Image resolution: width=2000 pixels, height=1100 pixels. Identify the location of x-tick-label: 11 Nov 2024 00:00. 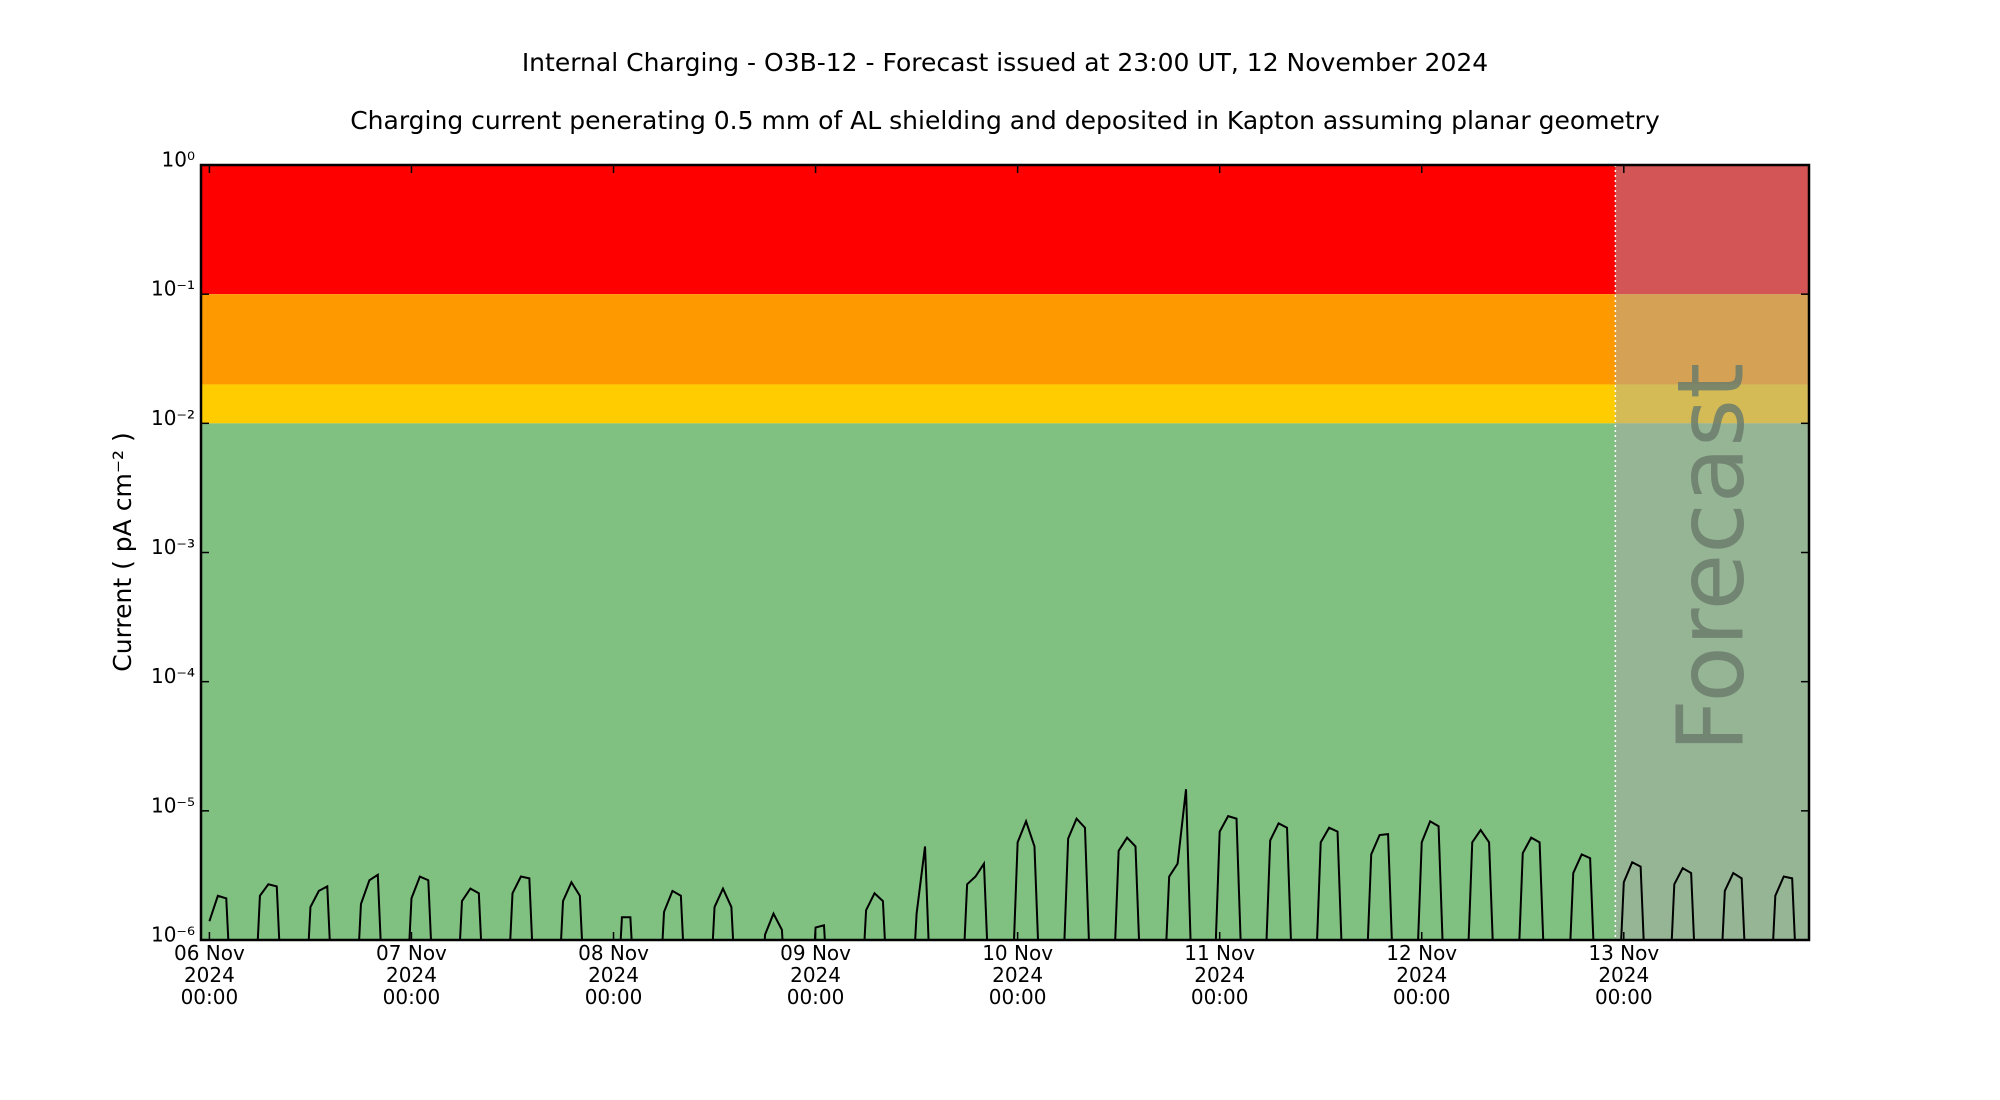
(1220, 975).